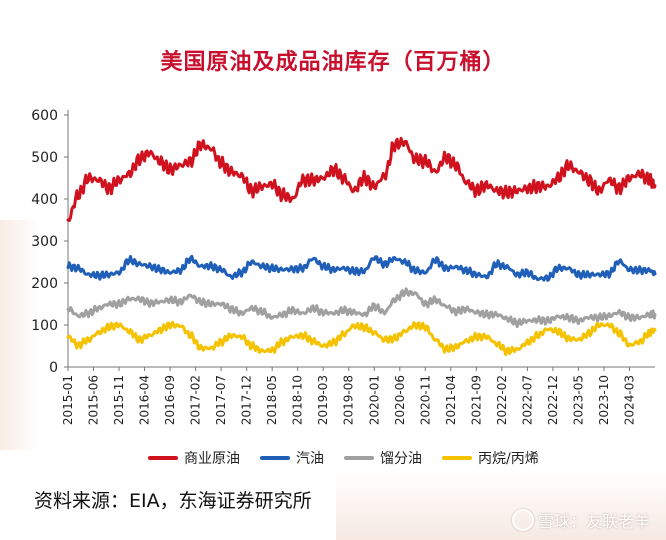 Image resolution: width=666 pixels, height=540 pixels. I want to click on legend-item-crude: 商业原油, so click(194, 458).